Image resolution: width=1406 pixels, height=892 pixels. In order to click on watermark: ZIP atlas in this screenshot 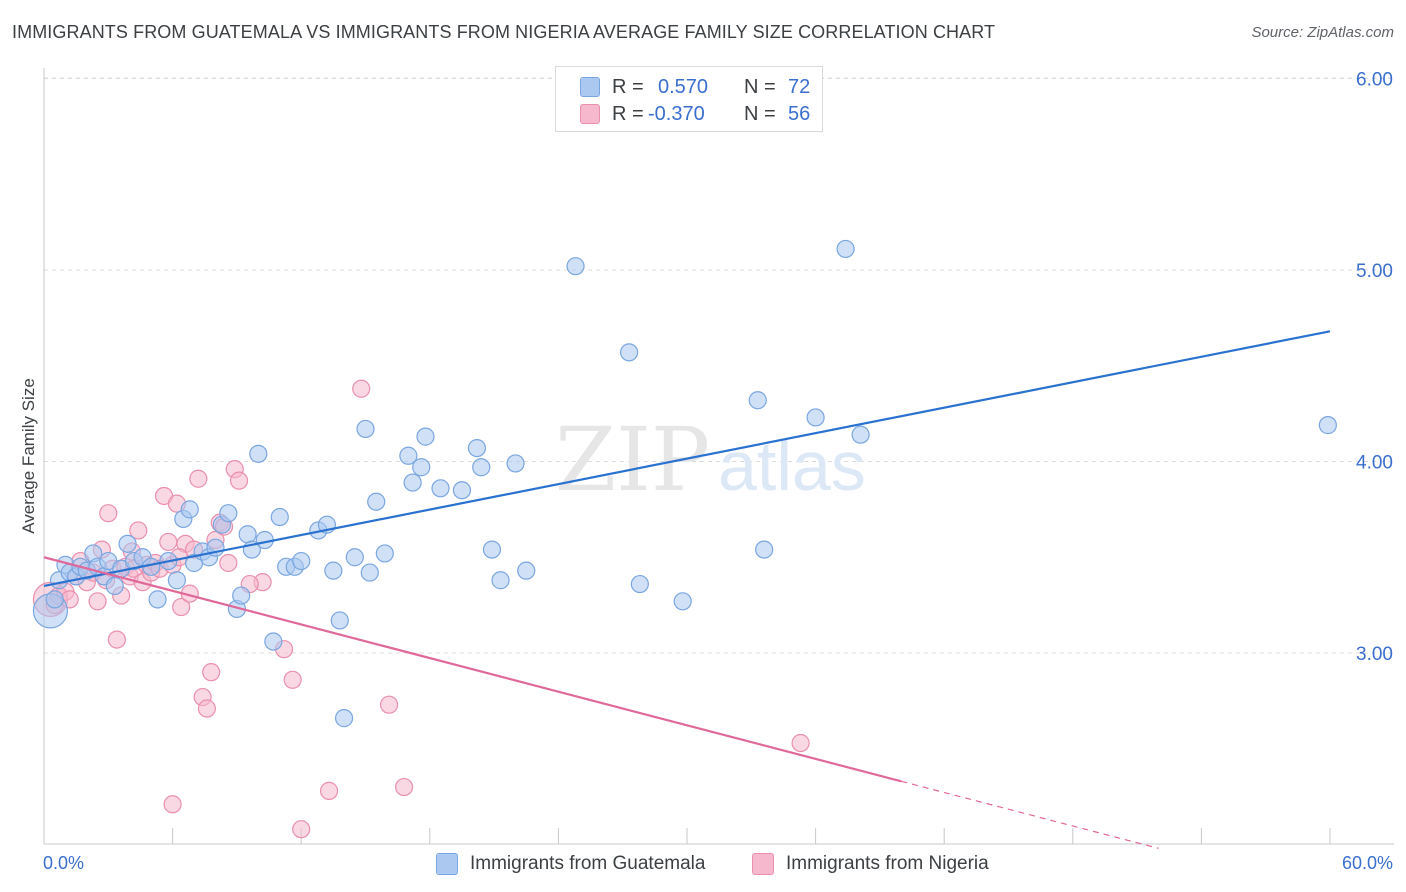, I will do `click(710, 459)`.